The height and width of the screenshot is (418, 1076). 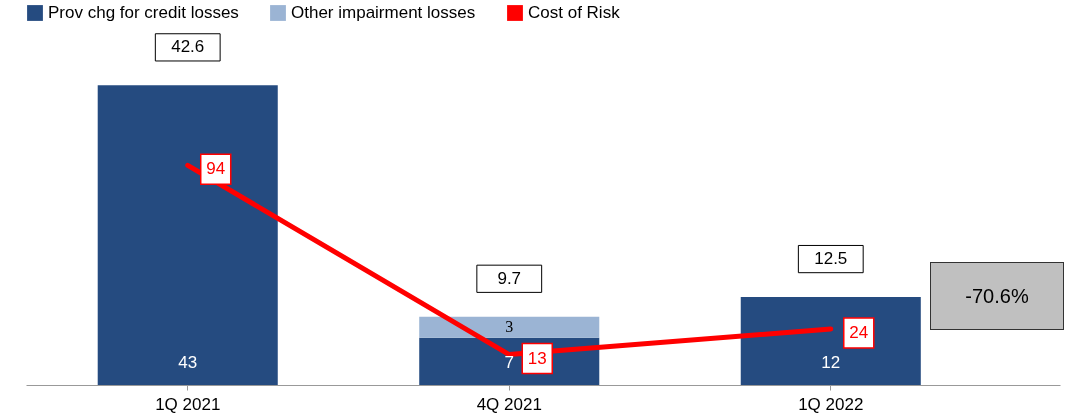 I want to click on legend-label: Prov chg for credit losses, so click(x=143, y=12).